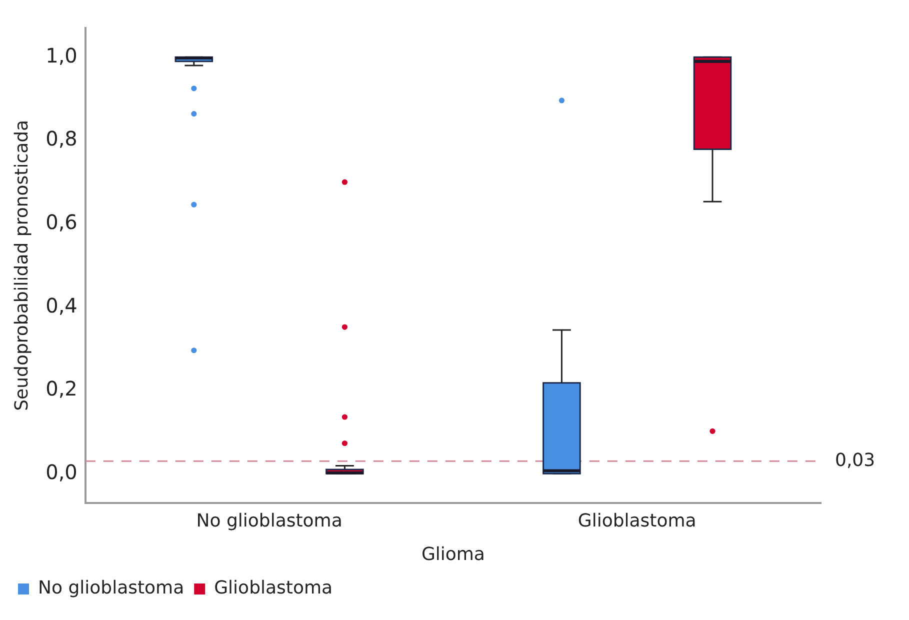 This screenshot has height=620, width=909. Describe the element at coordinates (62, 472) in the screenshot. I see `y-tick-label: 0,0` at that location.